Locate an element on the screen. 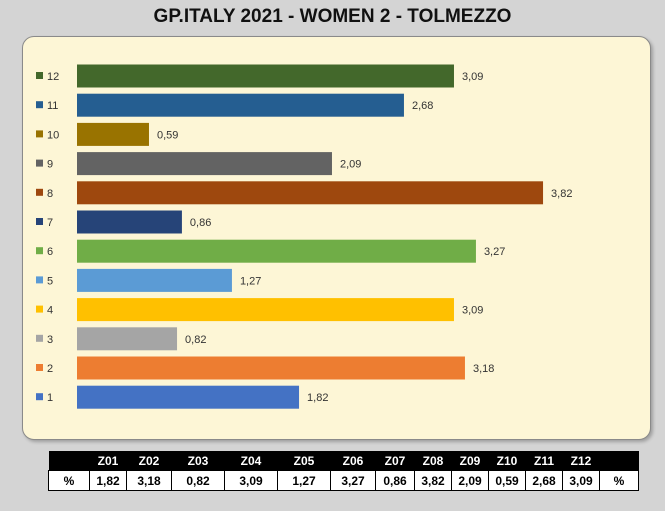 The height and width of the screenshot is (511, 665). table-header-cell: Z09 is located at coordinates (470, 461).